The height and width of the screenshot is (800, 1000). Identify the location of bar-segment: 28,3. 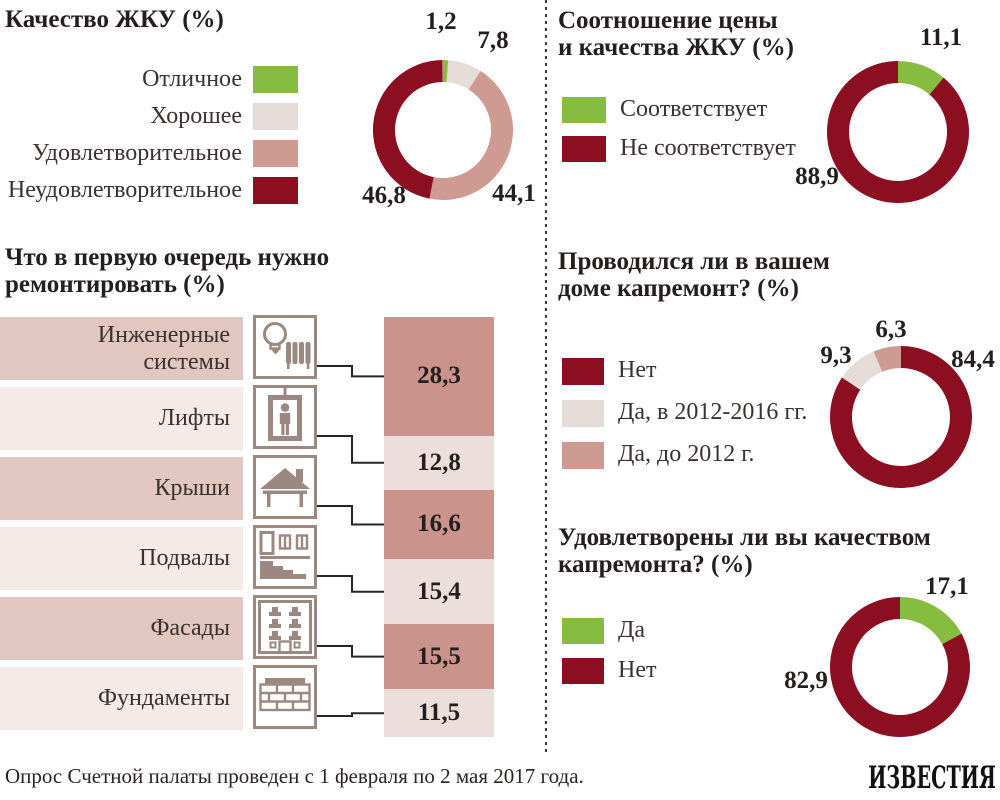
(439, 376).